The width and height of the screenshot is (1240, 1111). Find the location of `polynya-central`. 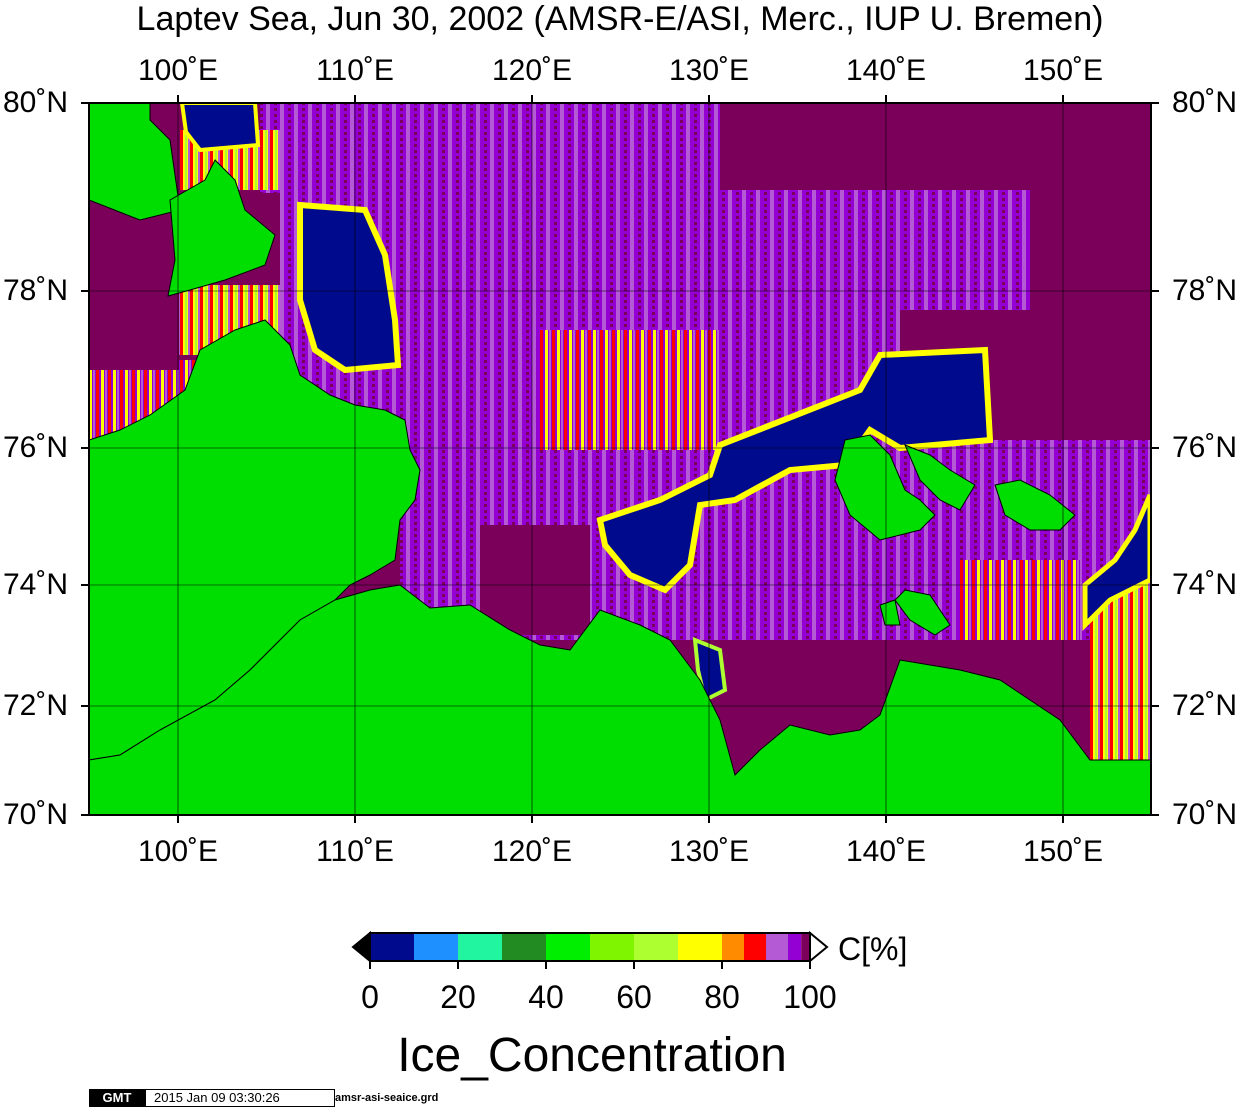

polynya-central is located at coordinates (795, 470).